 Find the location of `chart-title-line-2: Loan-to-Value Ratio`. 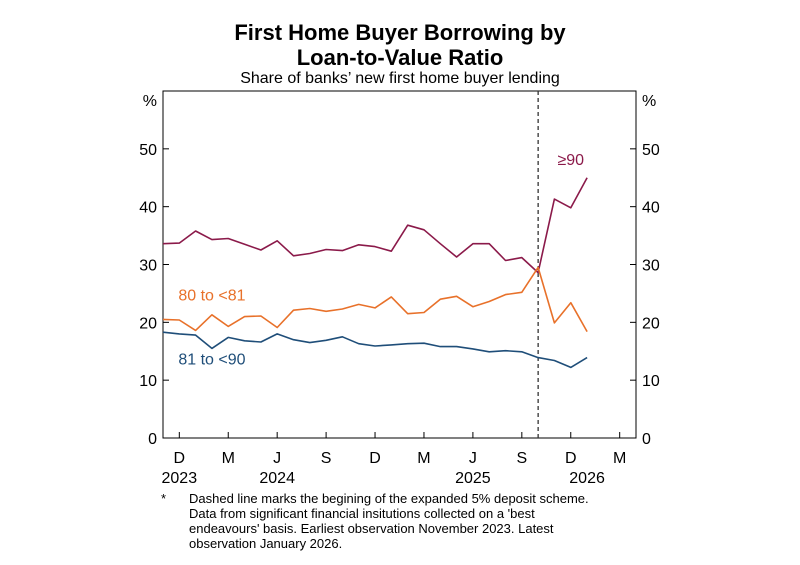

chart-title-line-2: Loan-to-Value Ratio is located at coordinates (400, 57).